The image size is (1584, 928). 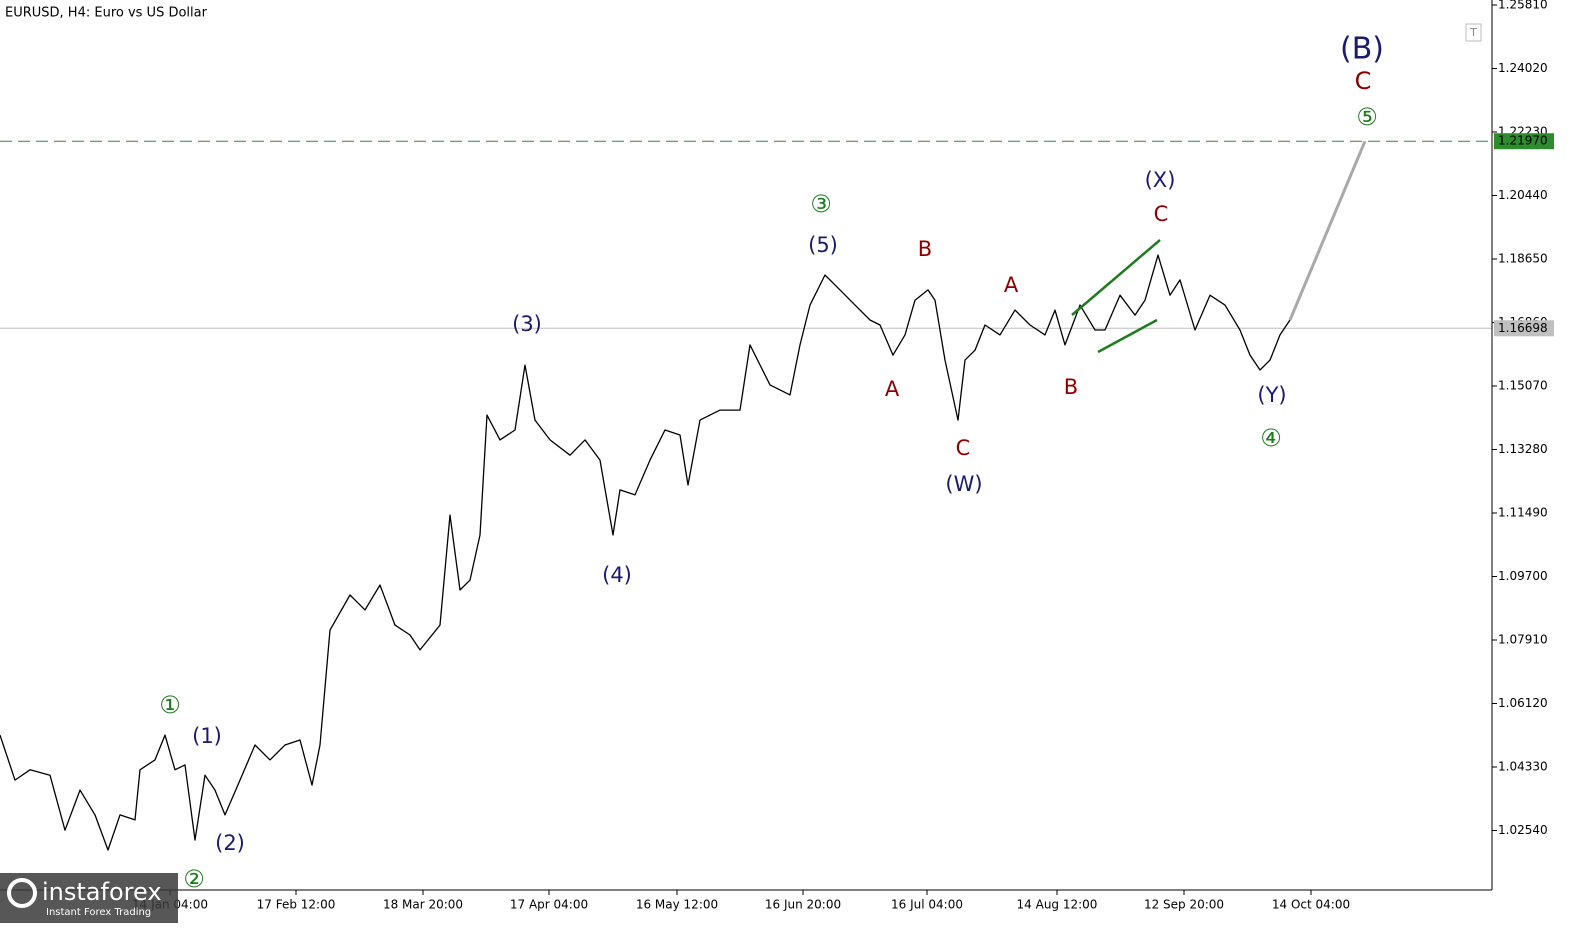 What do you see at coordinates (170, 705) in the screenshot?
I see `wave-label: ①` at bounding box center [170, 705].